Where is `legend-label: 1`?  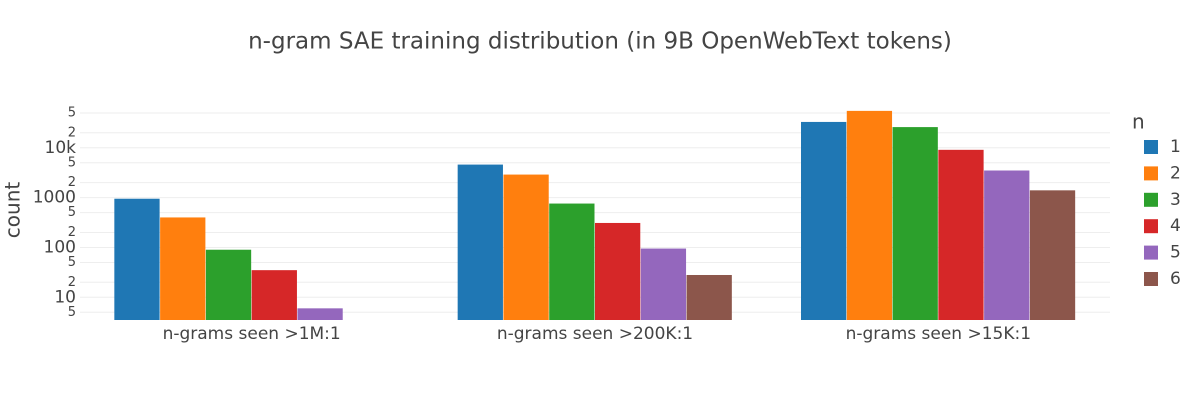
legend-label: 1 is located at coordinates (1175, 147).